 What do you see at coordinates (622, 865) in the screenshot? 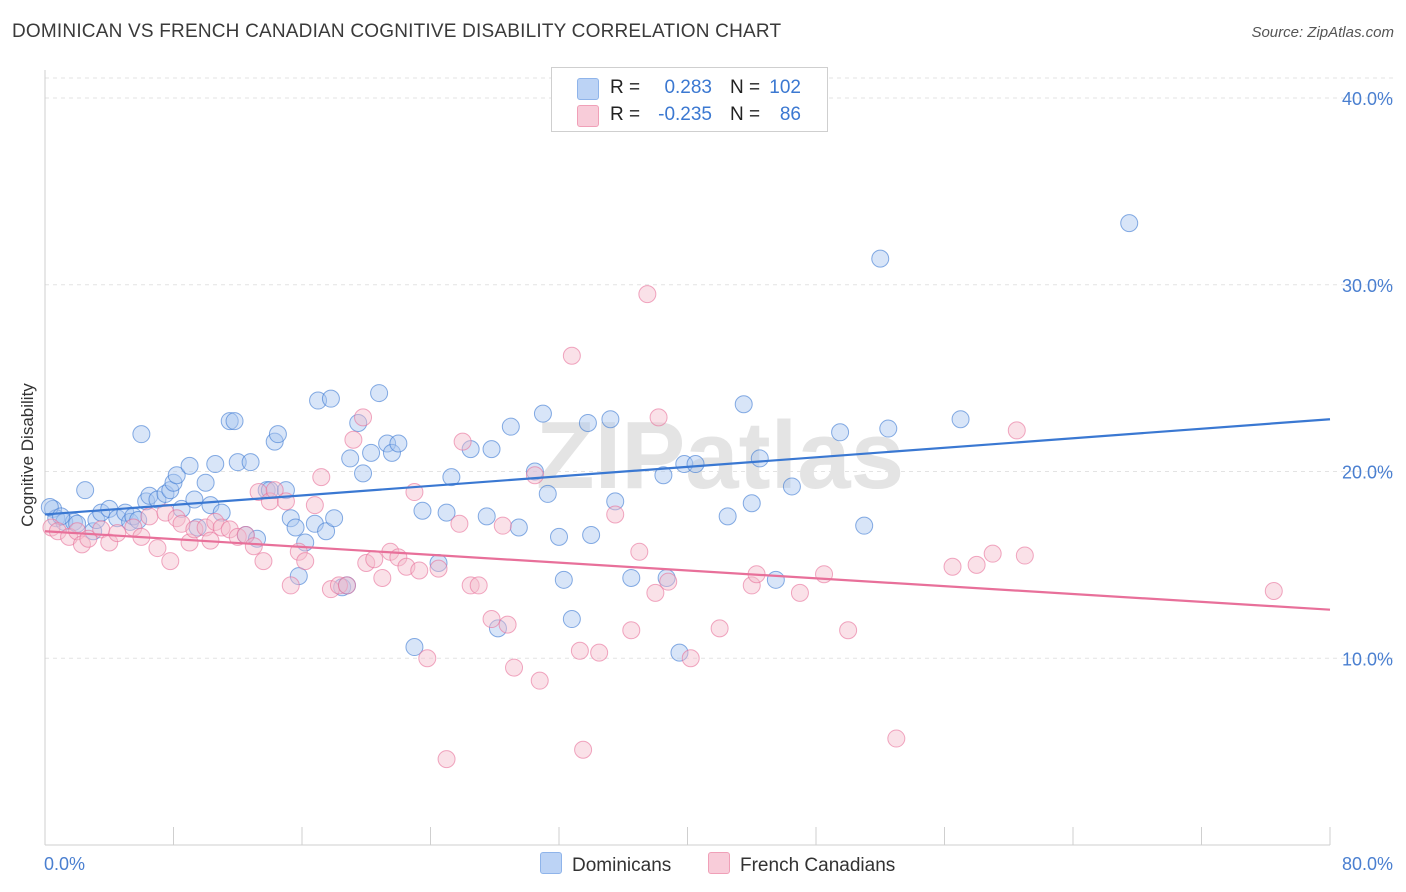
I see `dominicans-legend-label: Dominicans` at bounding box center [622, 865].